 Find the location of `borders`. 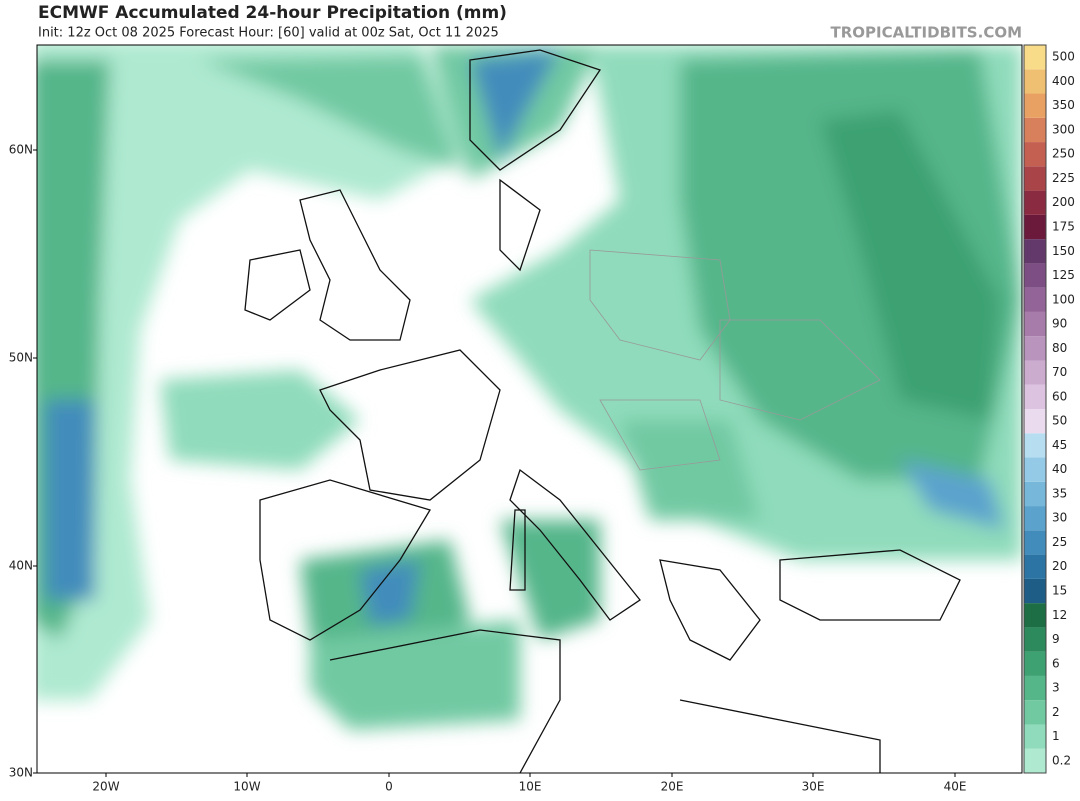

borders is located at coordinates (735, 360).